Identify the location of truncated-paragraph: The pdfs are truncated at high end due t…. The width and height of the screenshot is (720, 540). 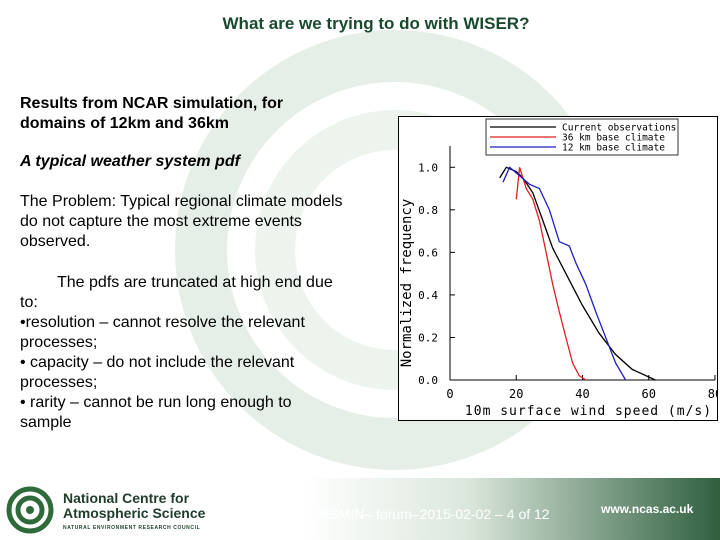
(176, 353).